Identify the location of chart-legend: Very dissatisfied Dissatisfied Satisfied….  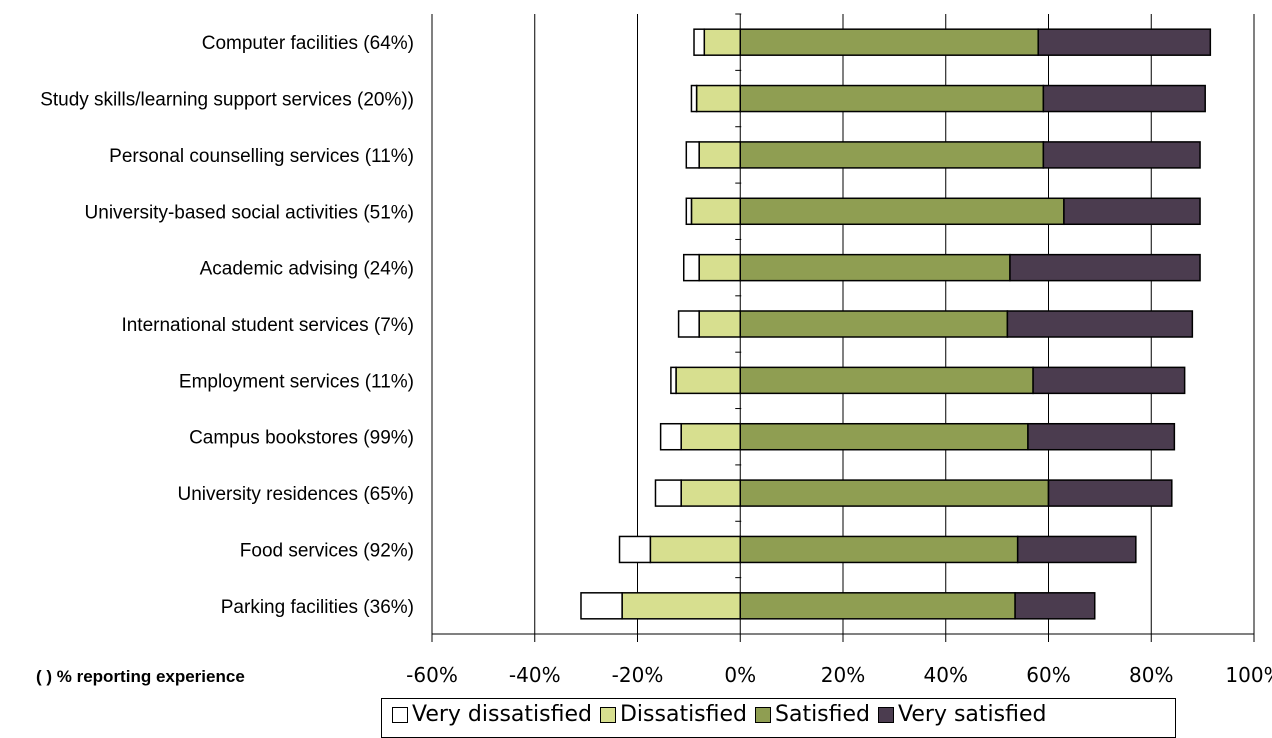
(778, 718).